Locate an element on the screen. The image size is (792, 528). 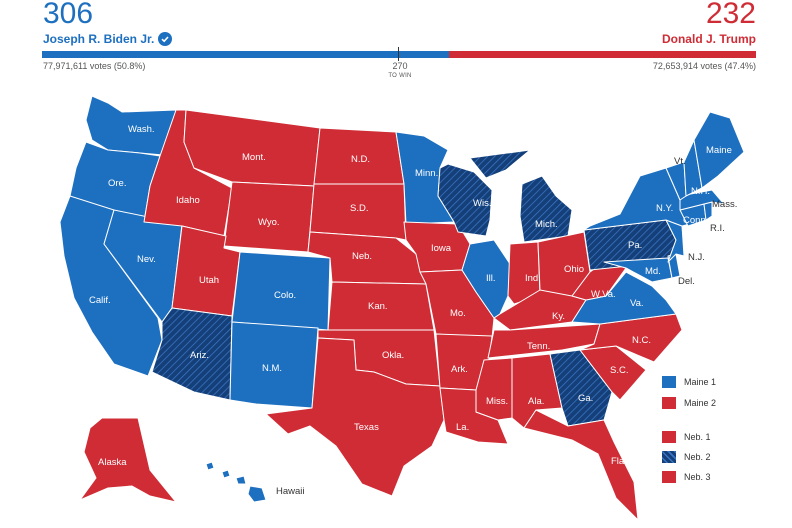
label-nd: N.D. is located at coordinates (360, 159).